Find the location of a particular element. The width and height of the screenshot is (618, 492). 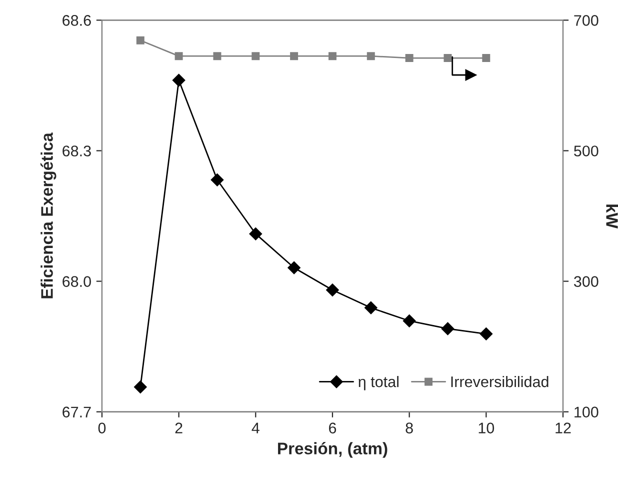

y2-tick-label: 300 is located at coordinates (586, 281).